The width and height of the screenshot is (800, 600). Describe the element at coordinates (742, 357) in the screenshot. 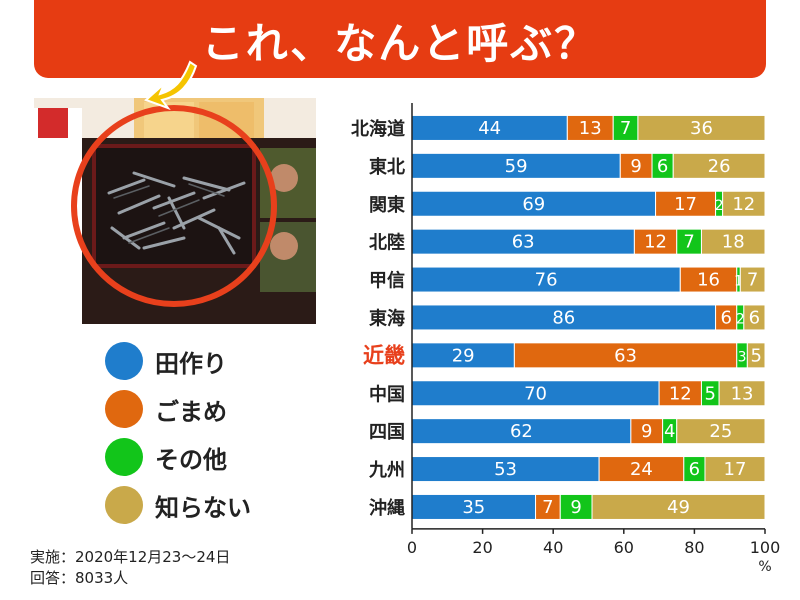

I see `data-label: 3` at that location.